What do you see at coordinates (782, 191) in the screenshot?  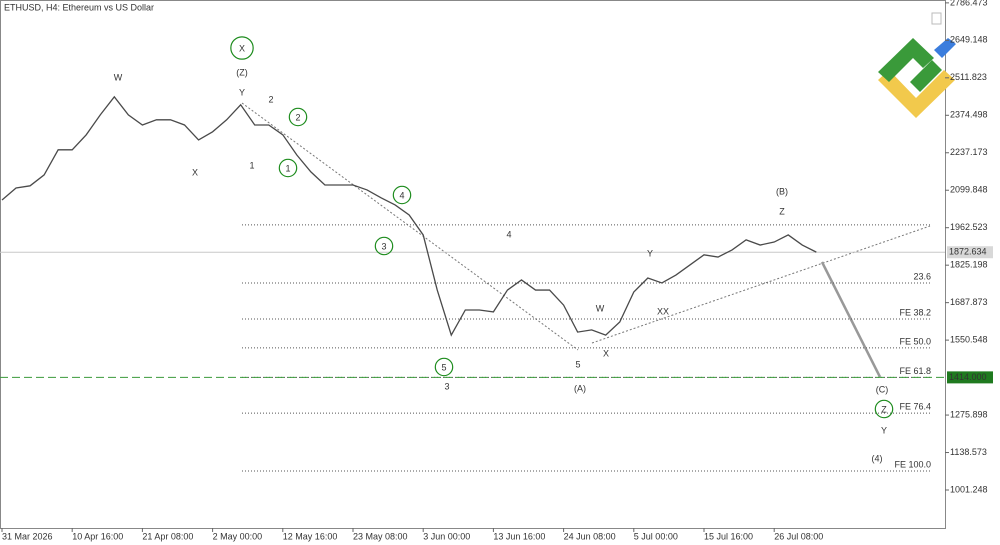 I see `wave-label: (B)` at bounding box center [782, 191].